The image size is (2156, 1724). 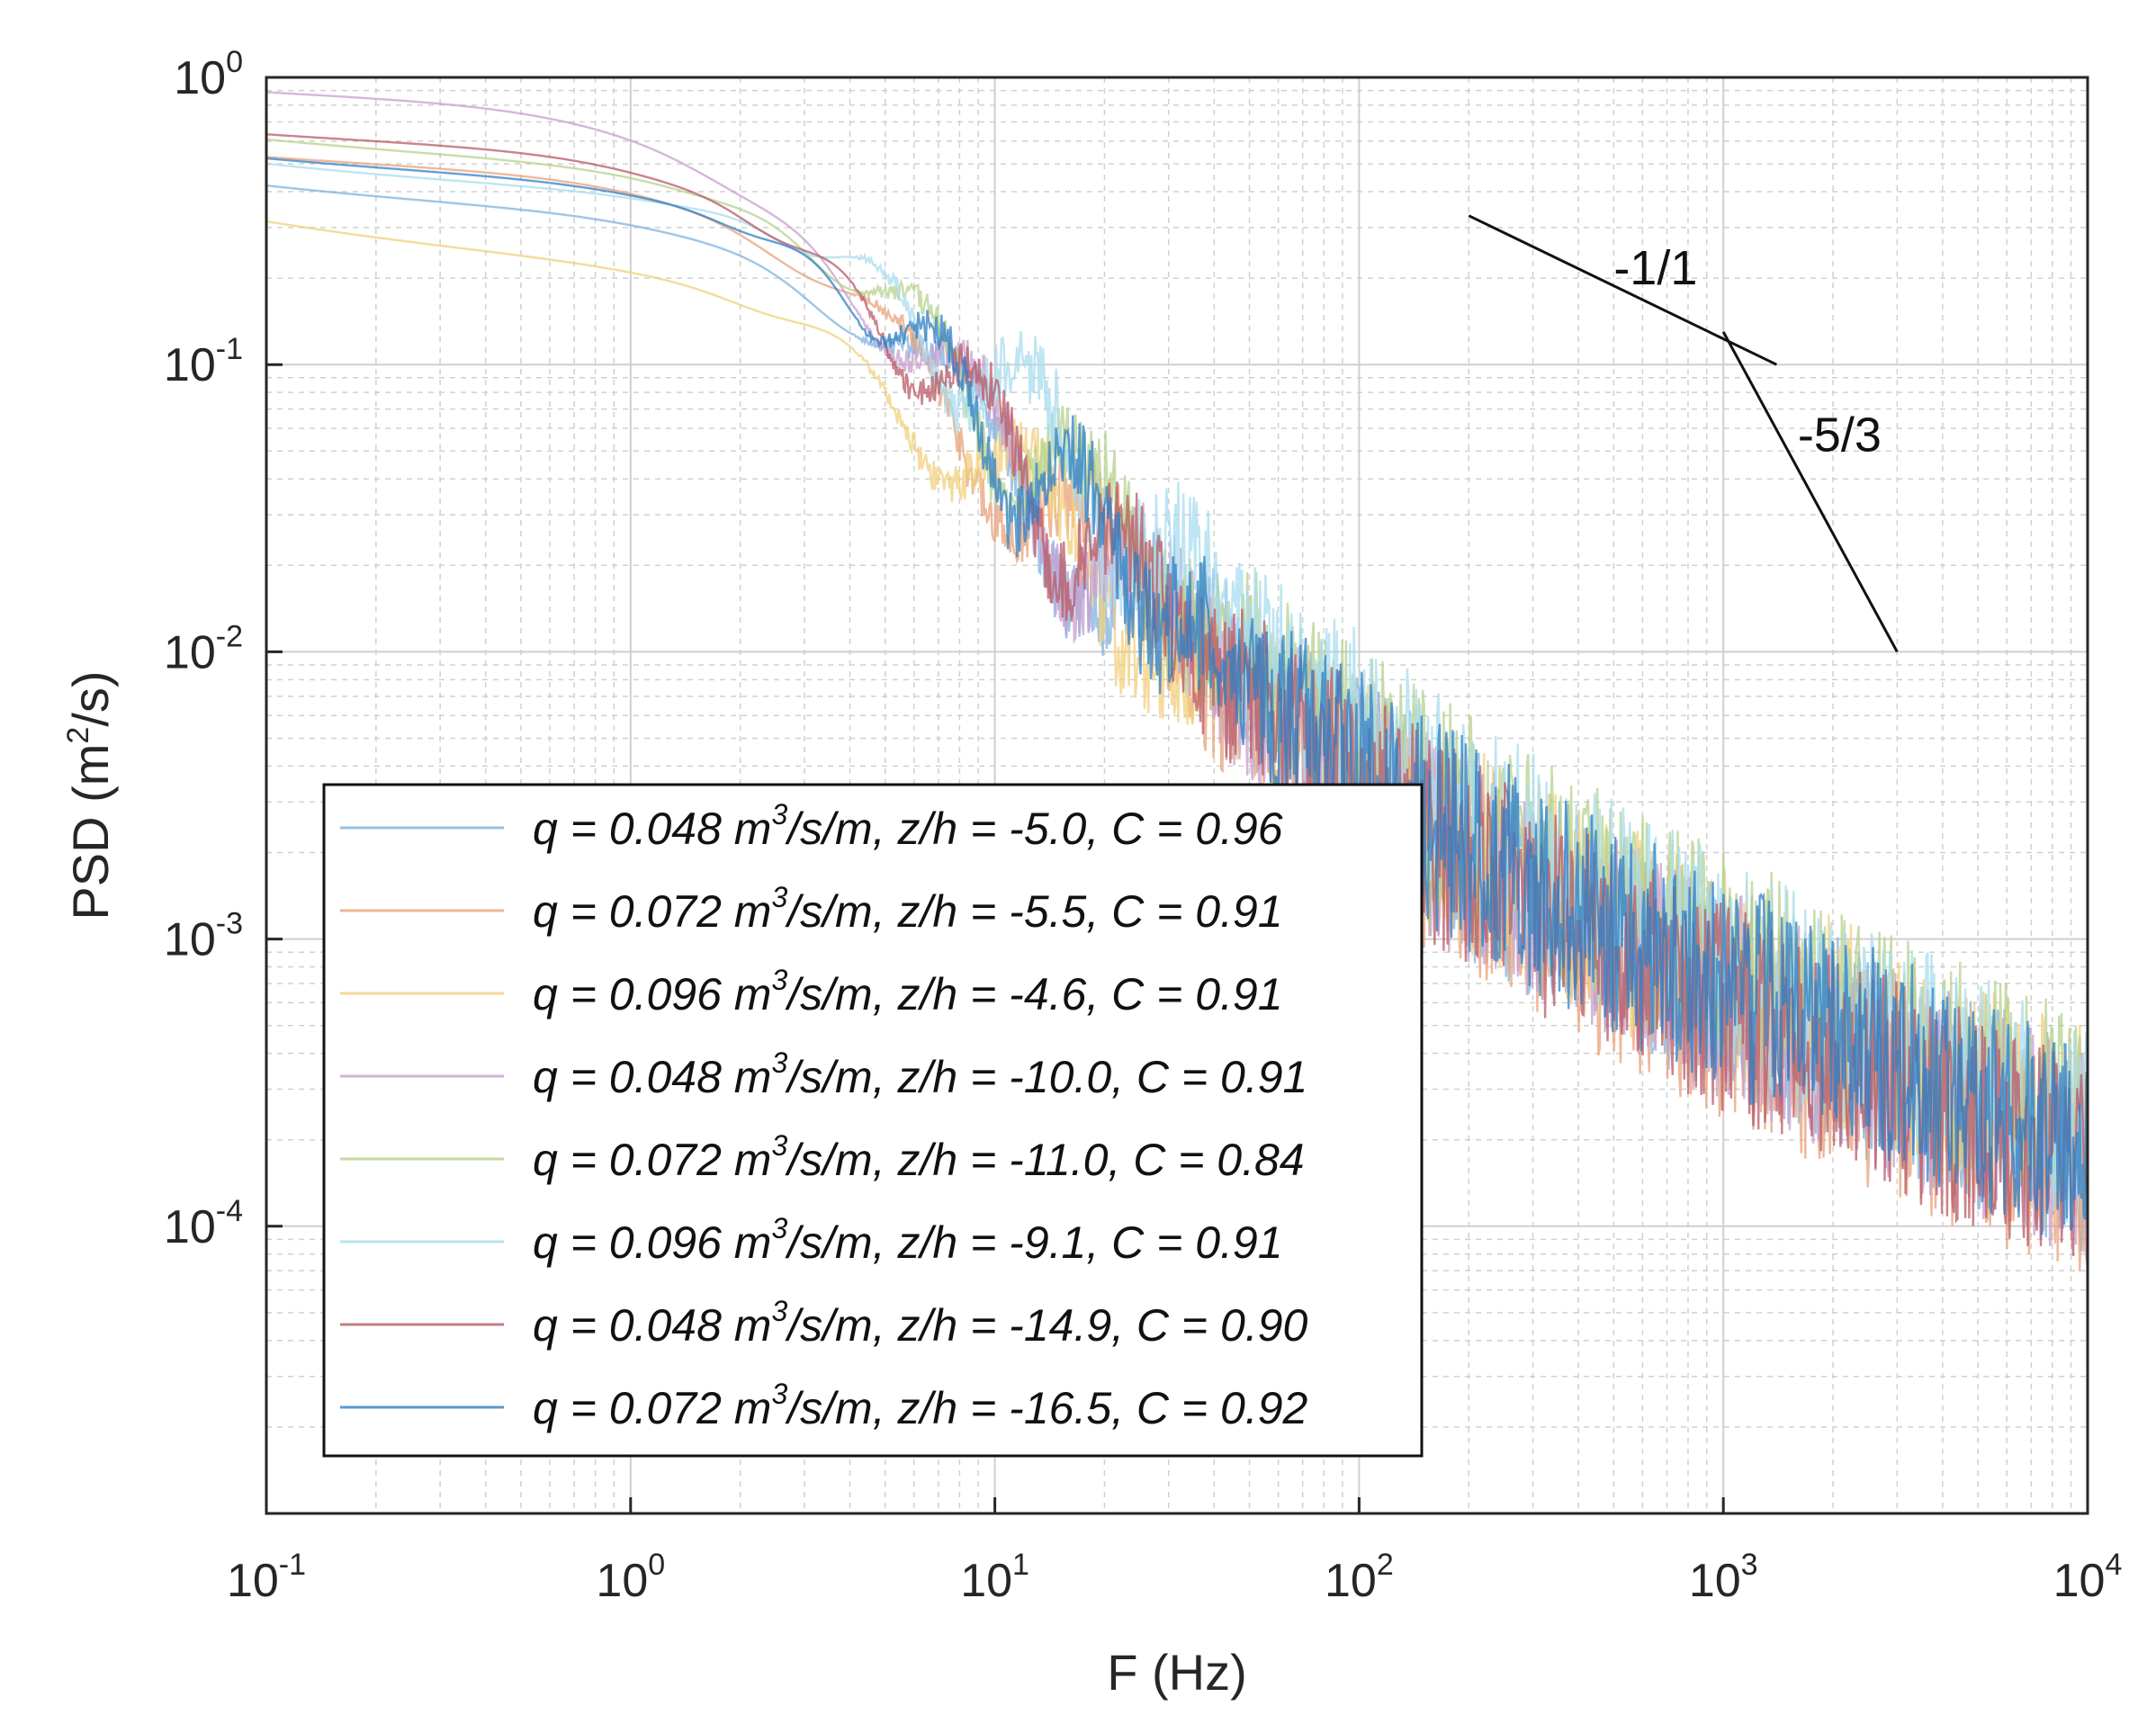 What do you see at coordinates (630, 1577) in the screenshot?
I see `x-tick-label: 10⁰` at bounding box center [630, 1577].